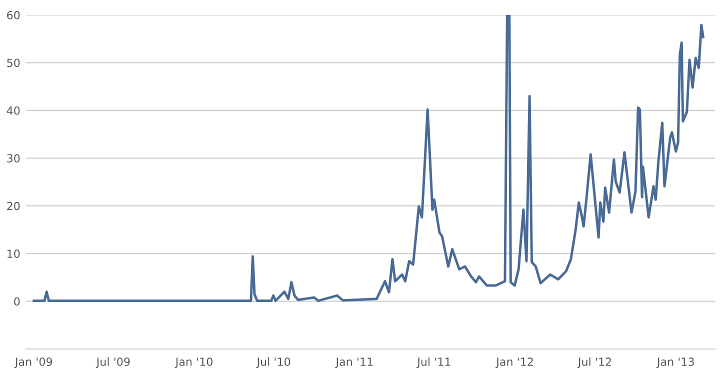 The image size is (720, 369). I want to click on y-tick-label: 60, so click(13, 15).